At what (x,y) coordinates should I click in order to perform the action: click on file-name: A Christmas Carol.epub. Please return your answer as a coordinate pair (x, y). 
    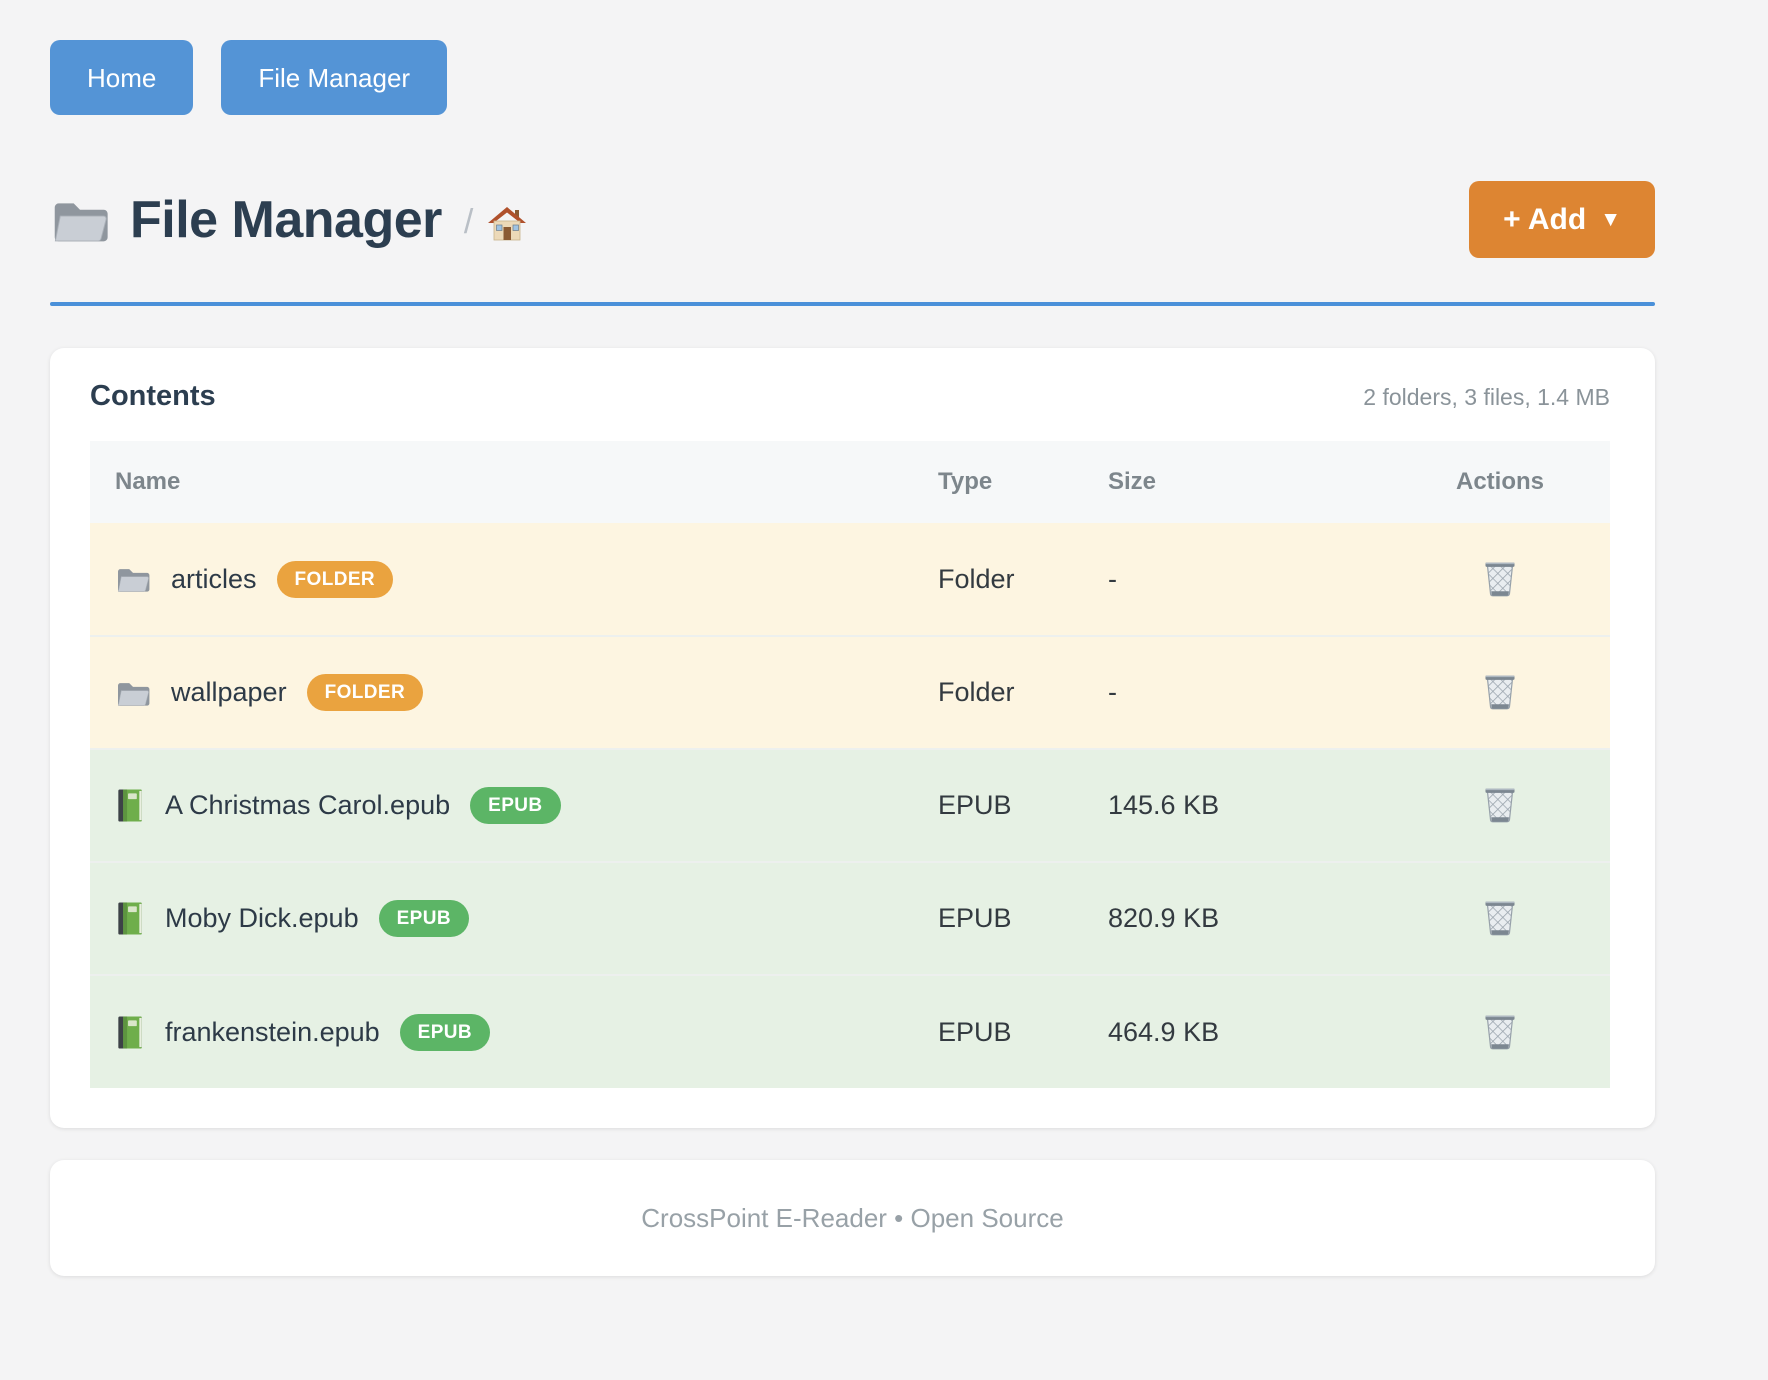
    Looking at the image, I should click on (308, 805).